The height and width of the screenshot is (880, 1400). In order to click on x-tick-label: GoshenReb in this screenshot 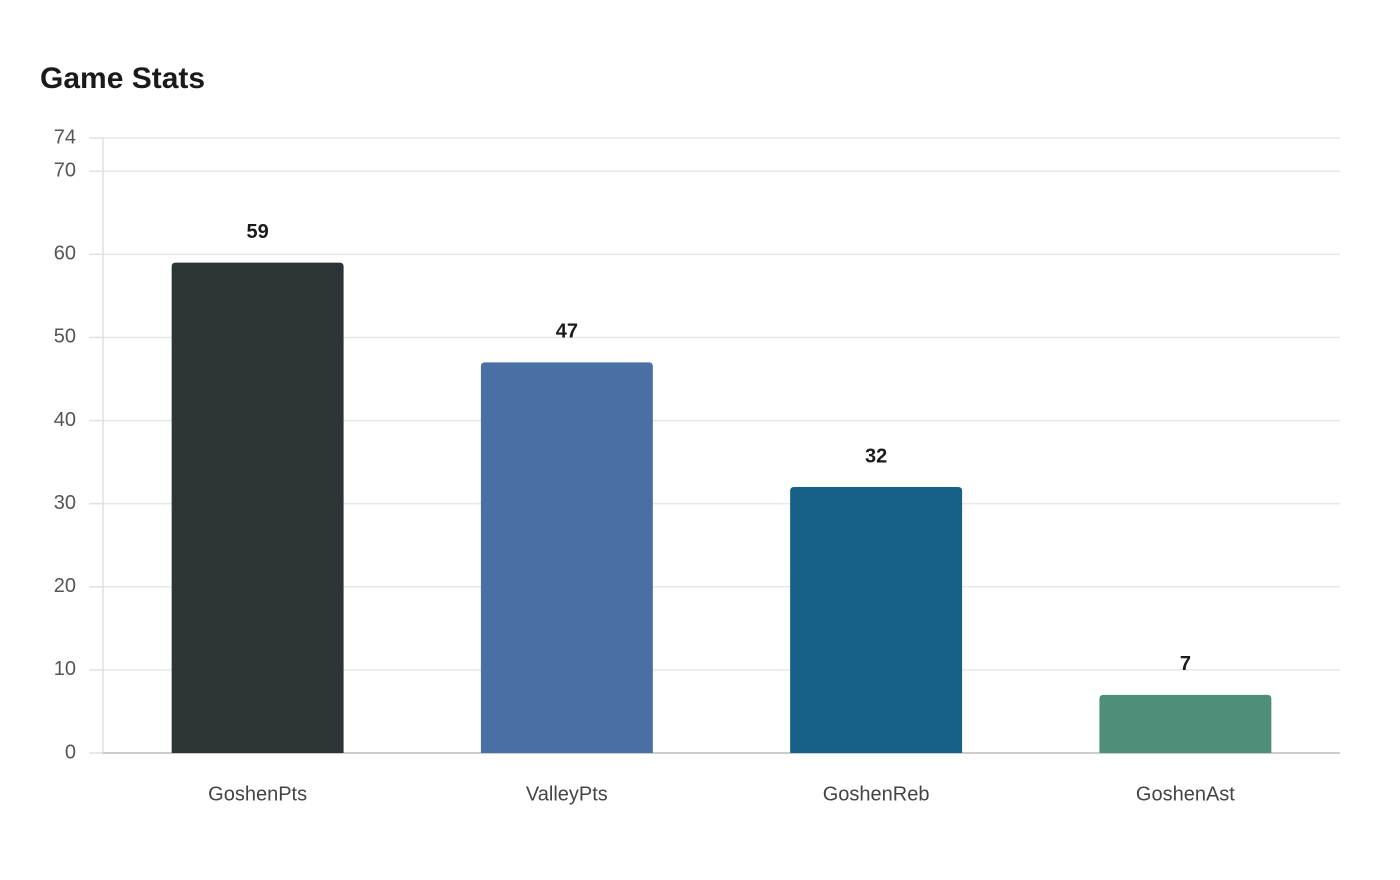, I will do `click(876, 794)`.